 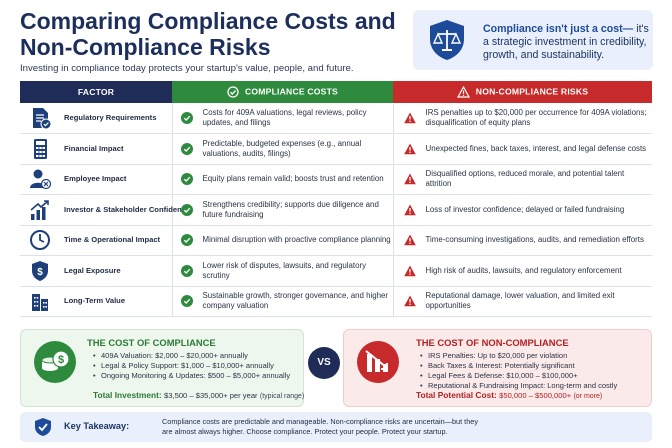 What do you see at coordinates (127, 209) in the screenshot?
I see `factor-label: Investor & Stakeholder Confidence` at bounding box center [127, 209].